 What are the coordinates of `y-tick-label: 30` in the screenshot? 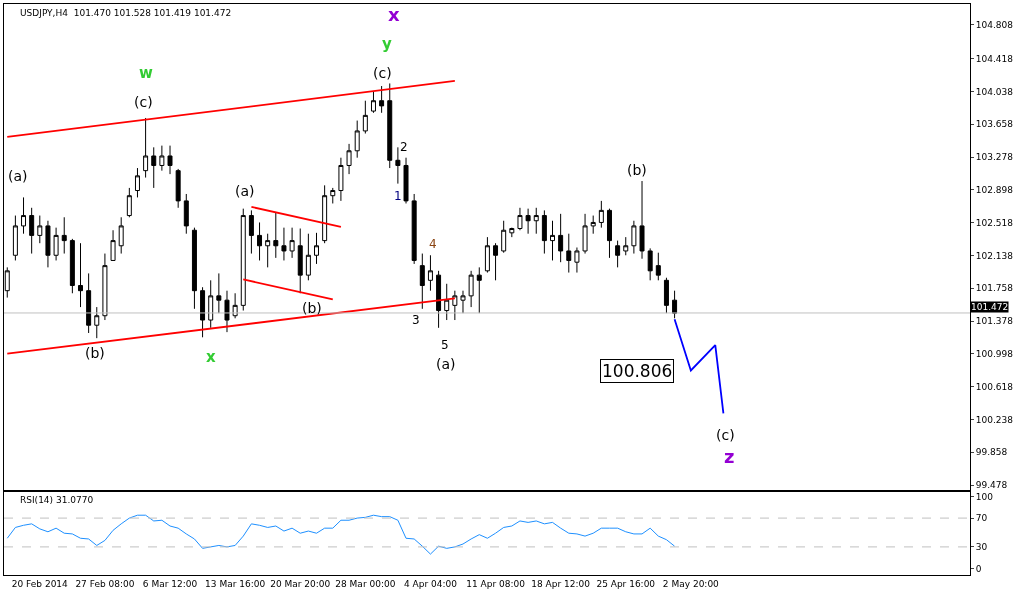 It's located at (981, 547).